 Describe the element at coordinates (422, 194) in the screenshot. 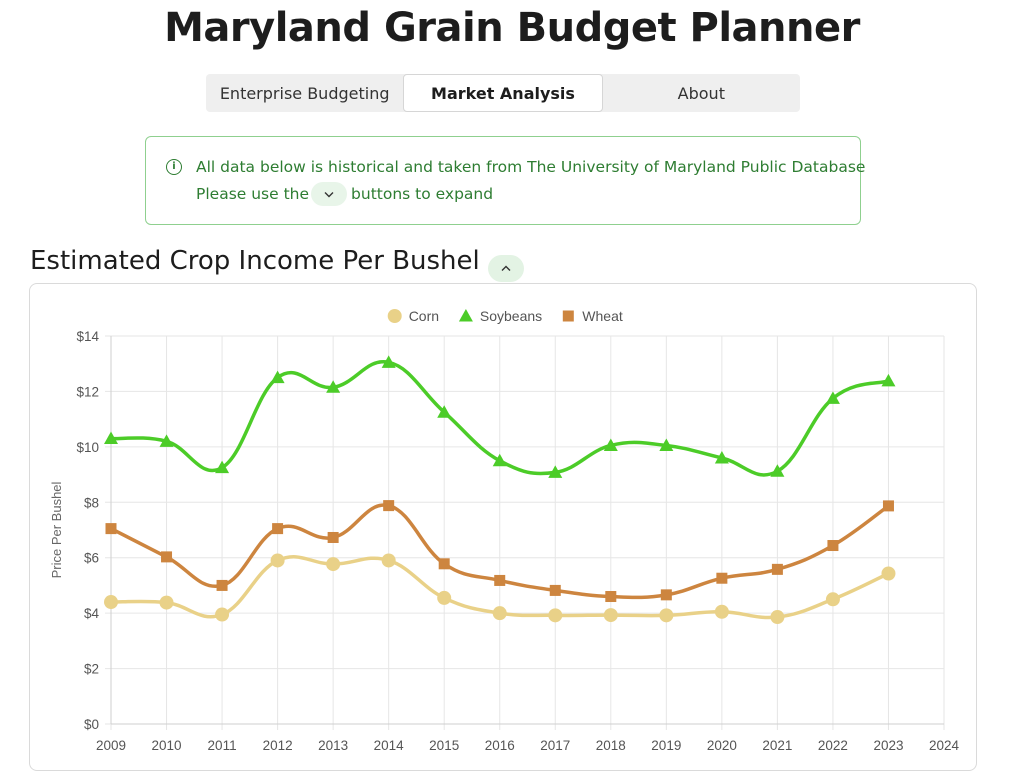

I see `info-text-after: buttons to expand` at that location.